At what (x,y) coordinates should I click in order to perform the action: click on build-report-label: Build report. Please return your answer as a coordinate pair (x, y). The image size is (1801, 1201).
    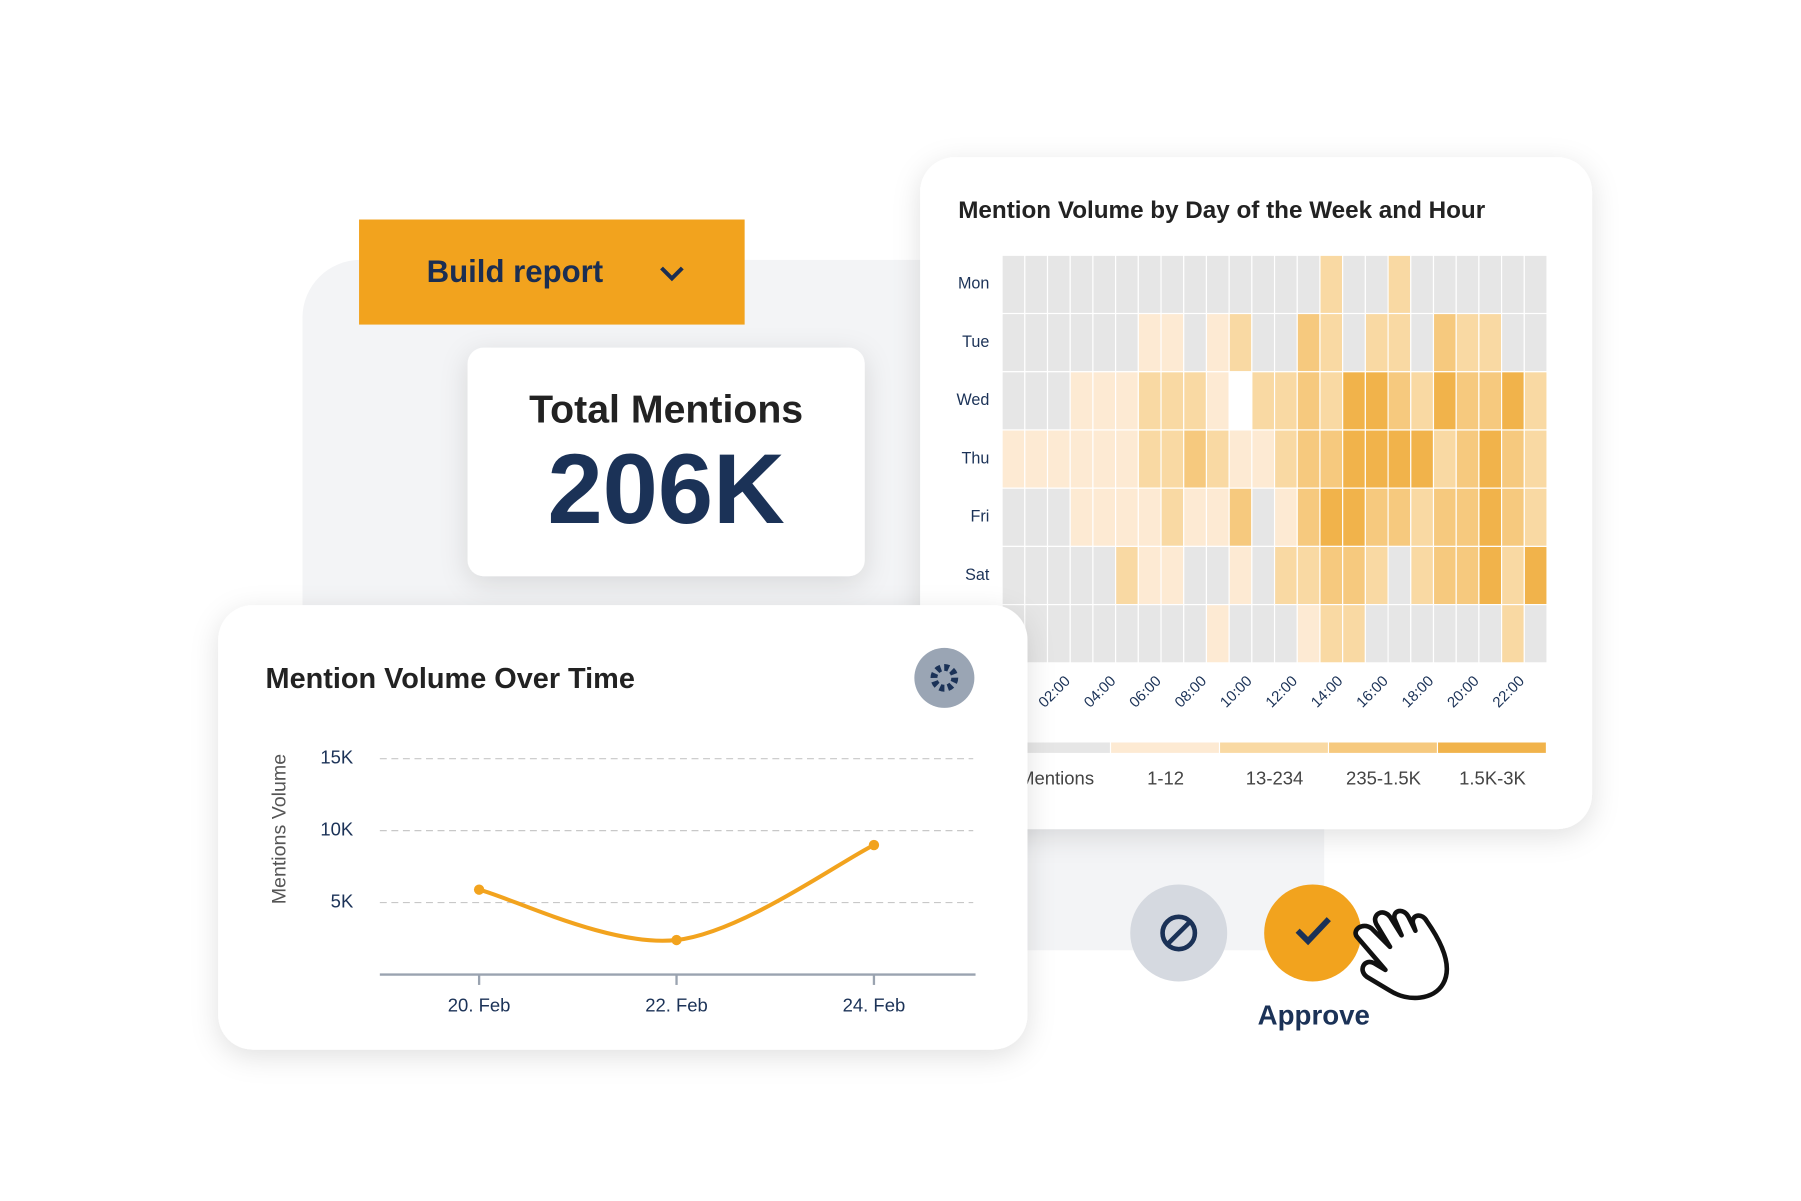
    Looking at the image, I should click on (515, 271).